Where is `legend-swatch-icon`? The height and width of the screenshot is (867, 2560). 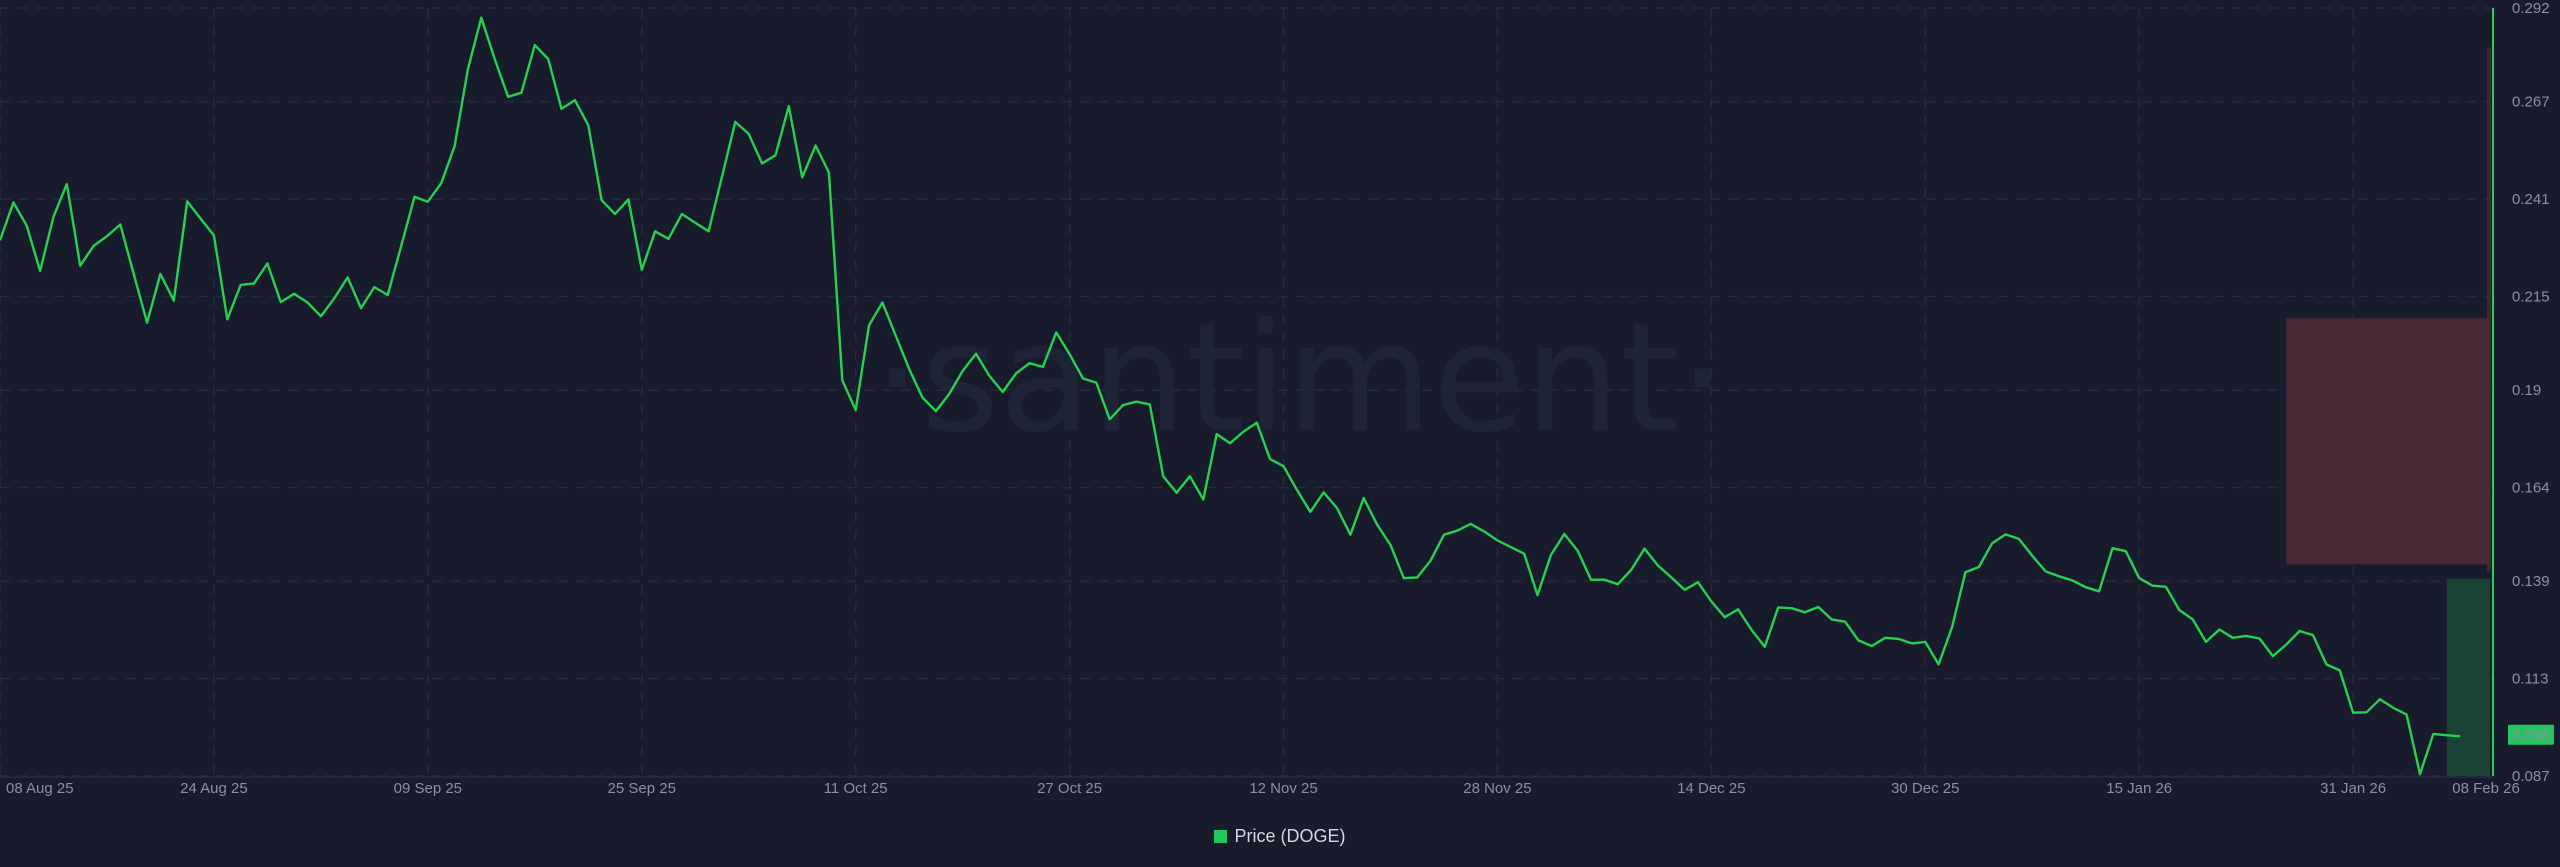 legend-swatch-icon is located at coordinates (1221, 836).